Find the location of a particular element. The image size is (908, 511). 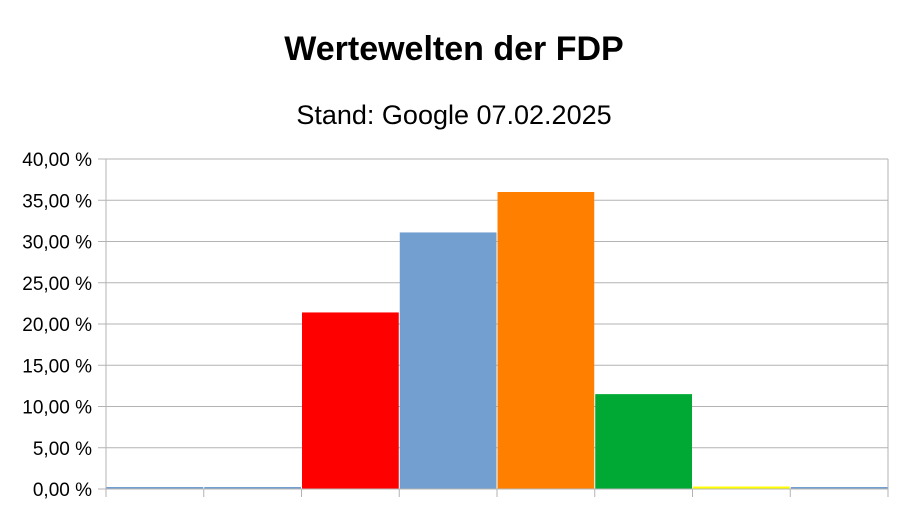

chart-title: Wertewelten der FDP is located at coordinates (453, 49).